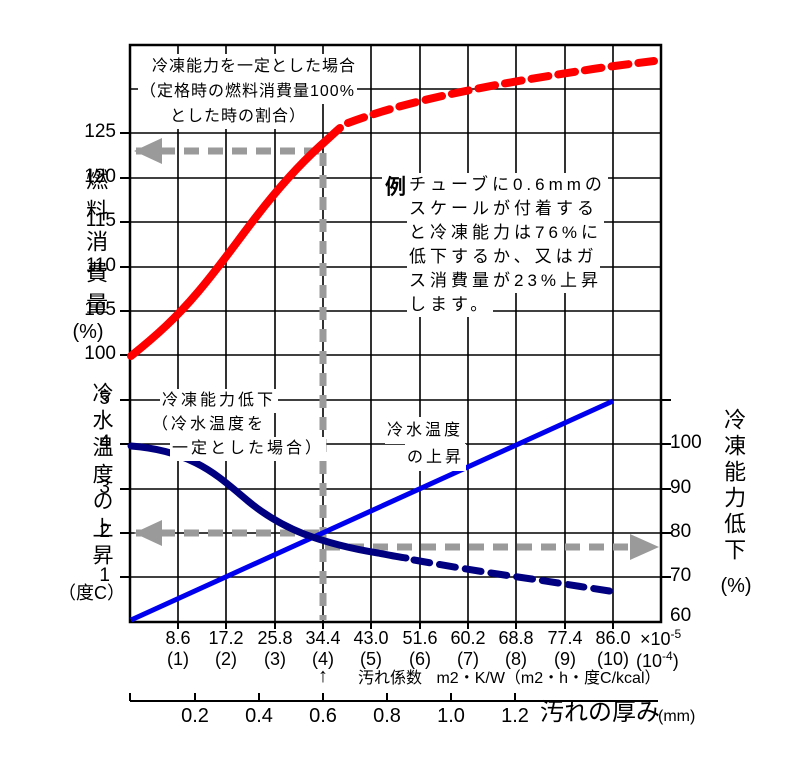 This screenshot has height=769, width=798. What do you see at coordinates (100, 353) in the screenshot?
I see `fuel-tick-100: 100` at bounding box center [100, 353].